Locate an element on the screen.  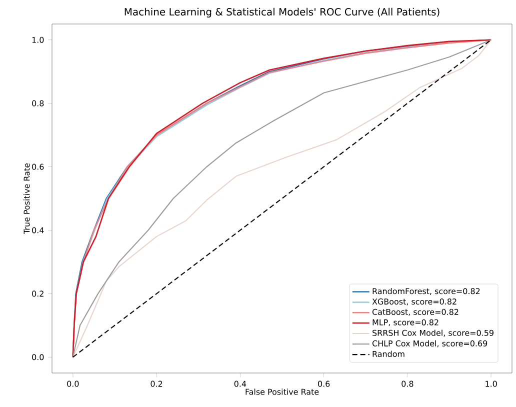
chart-title: Machine Learning & Statistical Models' ROC Curve (All Patients) is located at coordinates (282, 13).